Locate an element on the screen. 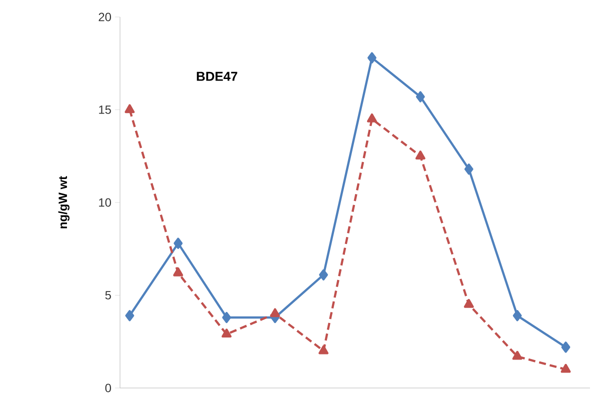 The image size is (610, 413). y-axis-title: ng/gW wt is located at coordinates (64, 202).